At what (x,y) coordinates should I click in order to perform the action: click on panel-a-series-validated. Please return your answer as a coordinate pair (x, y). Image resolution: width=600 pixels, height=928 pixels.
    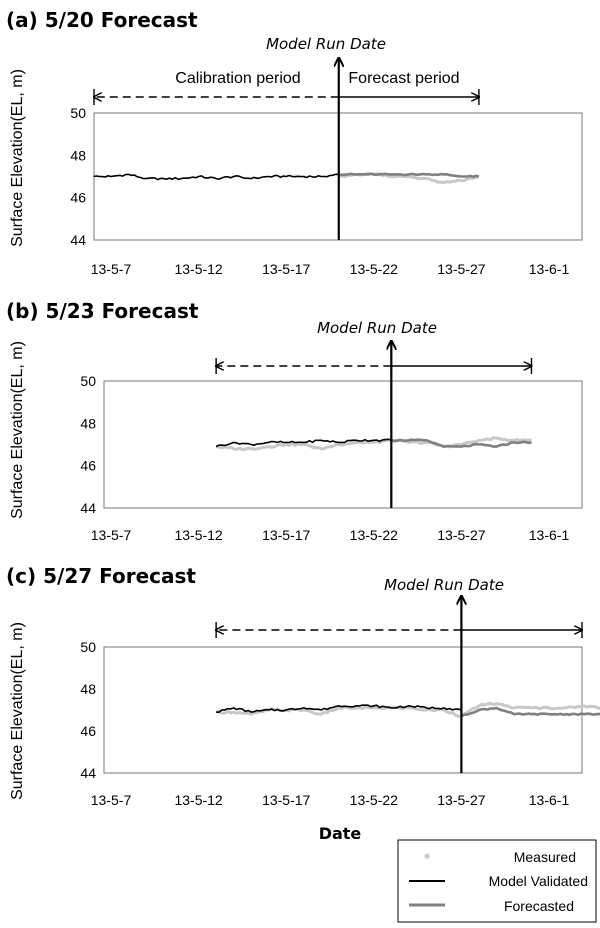
    Looking at the image, I should click on (216, 177).